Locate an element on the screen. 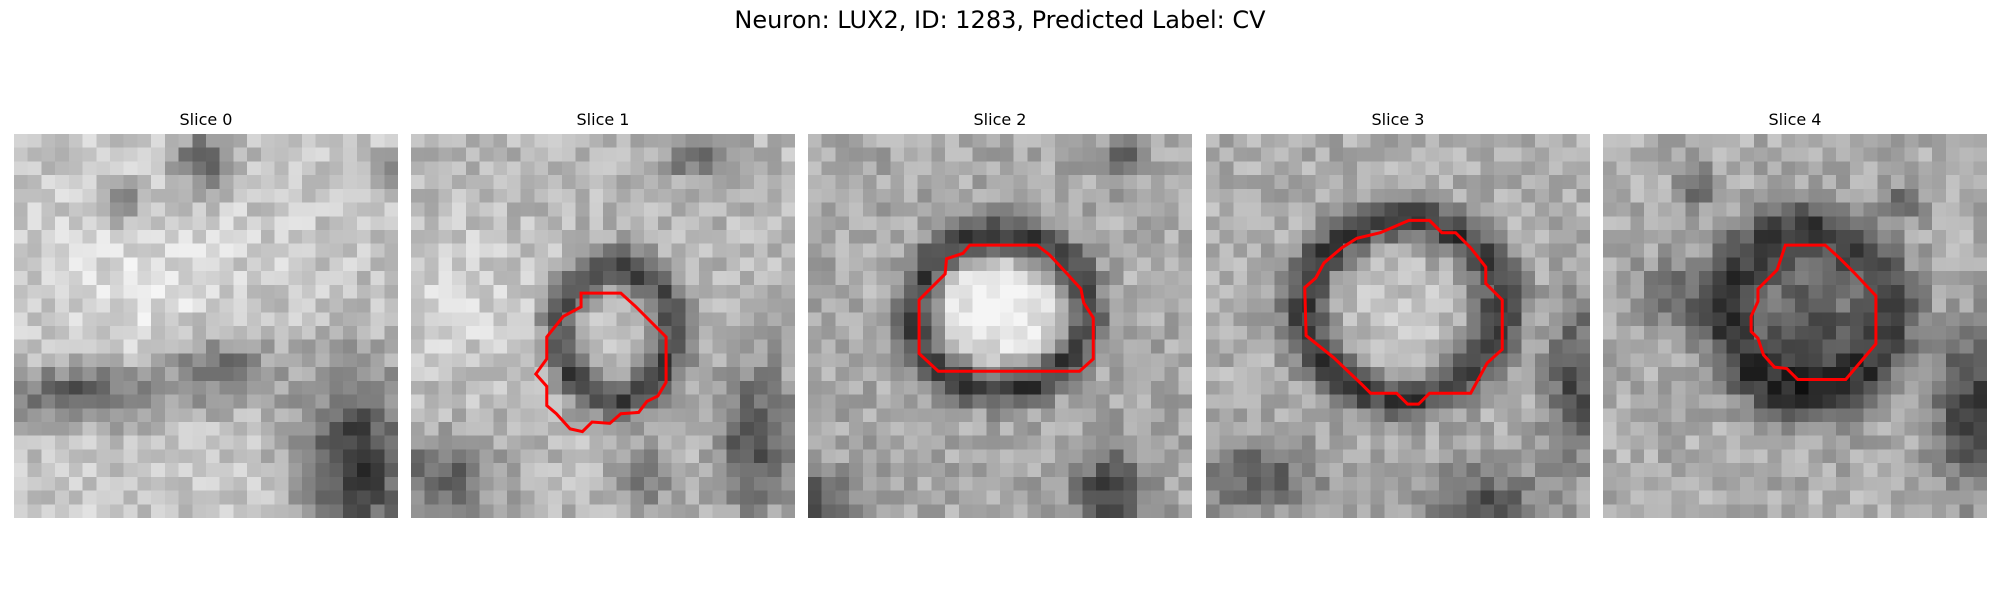 The height and width of the screenshot is (600, 2000). slice-panel-1: Slice 1 is located at coordinates (603, 313).